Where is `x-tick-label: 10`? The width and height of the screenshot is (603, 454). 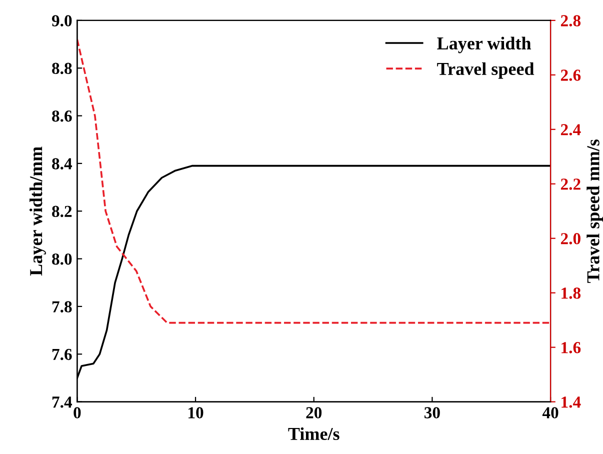
x-tick-label: 10 is located at coordinates (196, 412).